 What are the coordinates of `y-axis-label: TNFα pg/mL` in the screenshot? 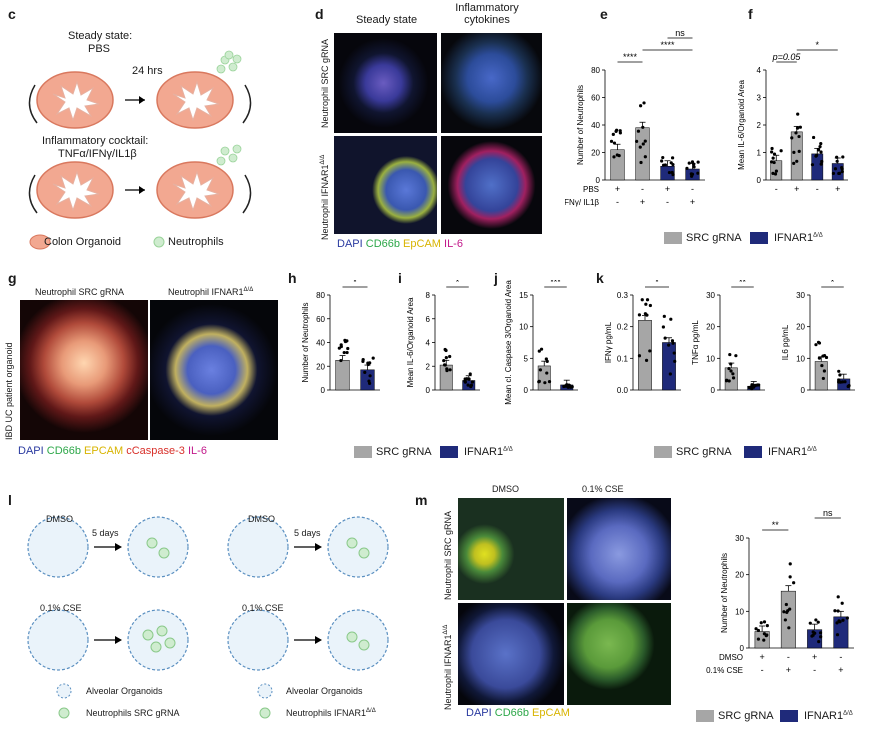 It's located at (695, 342).